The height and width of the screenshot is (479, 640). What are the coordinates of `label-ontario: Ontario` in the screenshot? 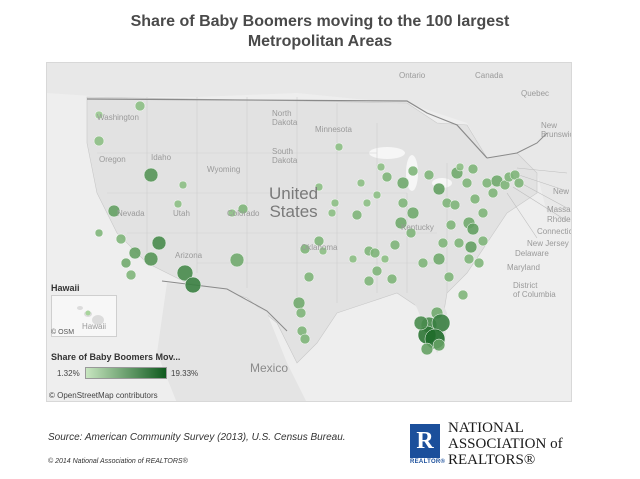 It's located at (412, 75).